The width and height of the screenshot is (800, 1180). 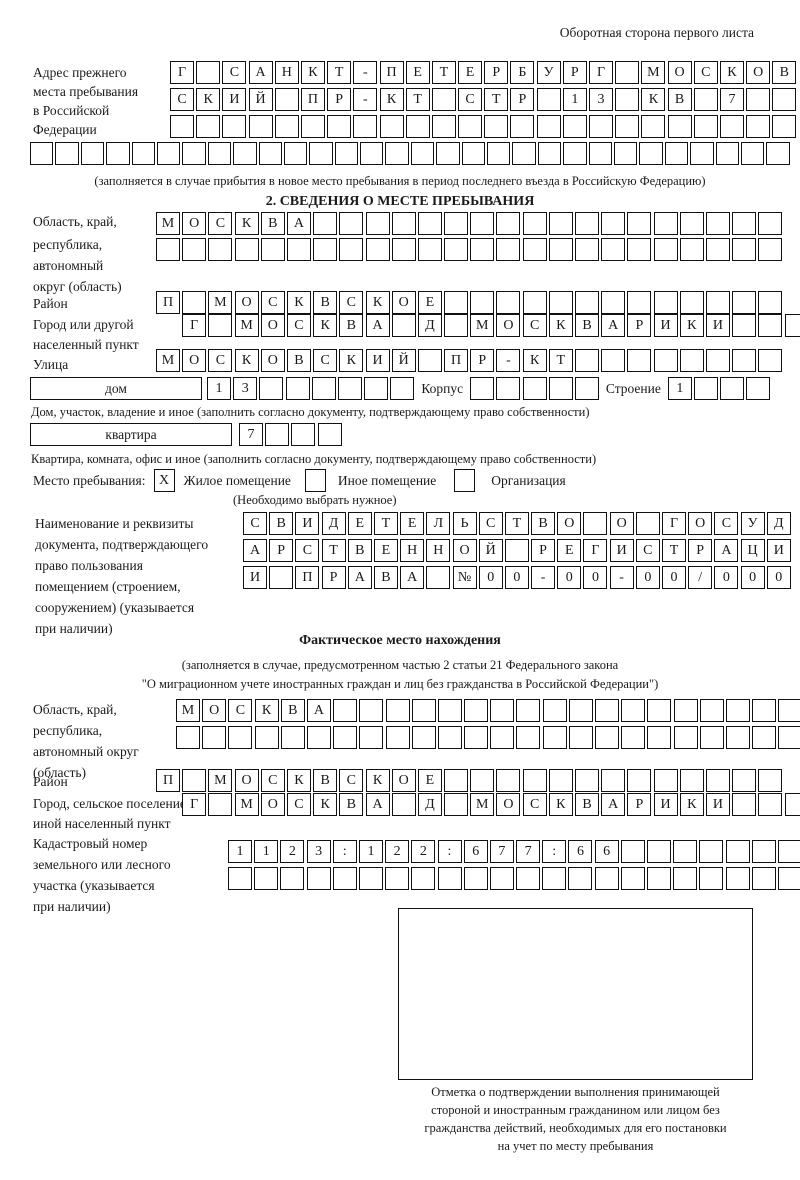 What do you see at coordinates (164, 480) in the screenshot?
I see `checkbox-zhiloe: X` at bounding box center [164, 480].